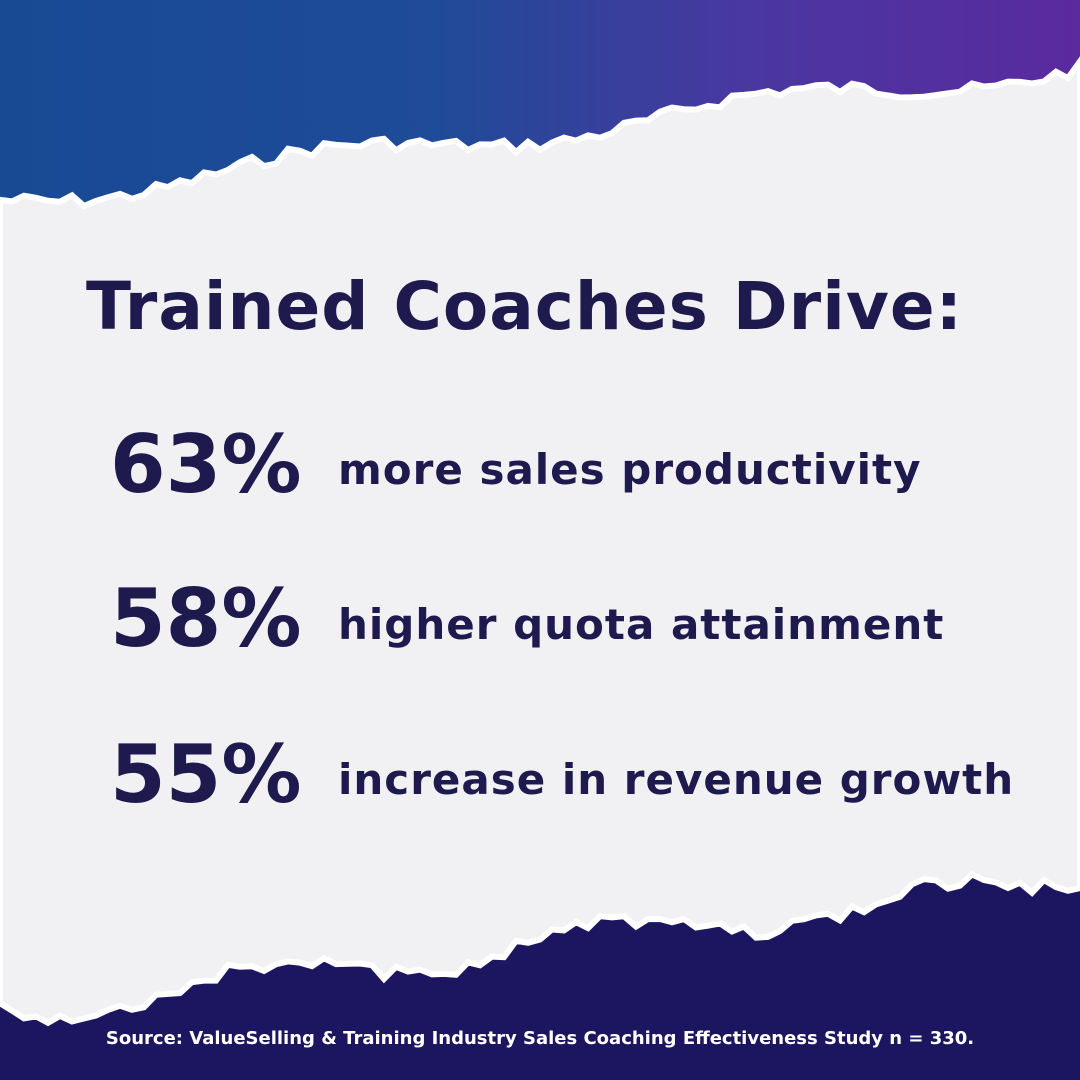 Image resolution: width=1080 pixels, height=1080 pixels. I want to click on stat-value: 58%, so click(206, 618).